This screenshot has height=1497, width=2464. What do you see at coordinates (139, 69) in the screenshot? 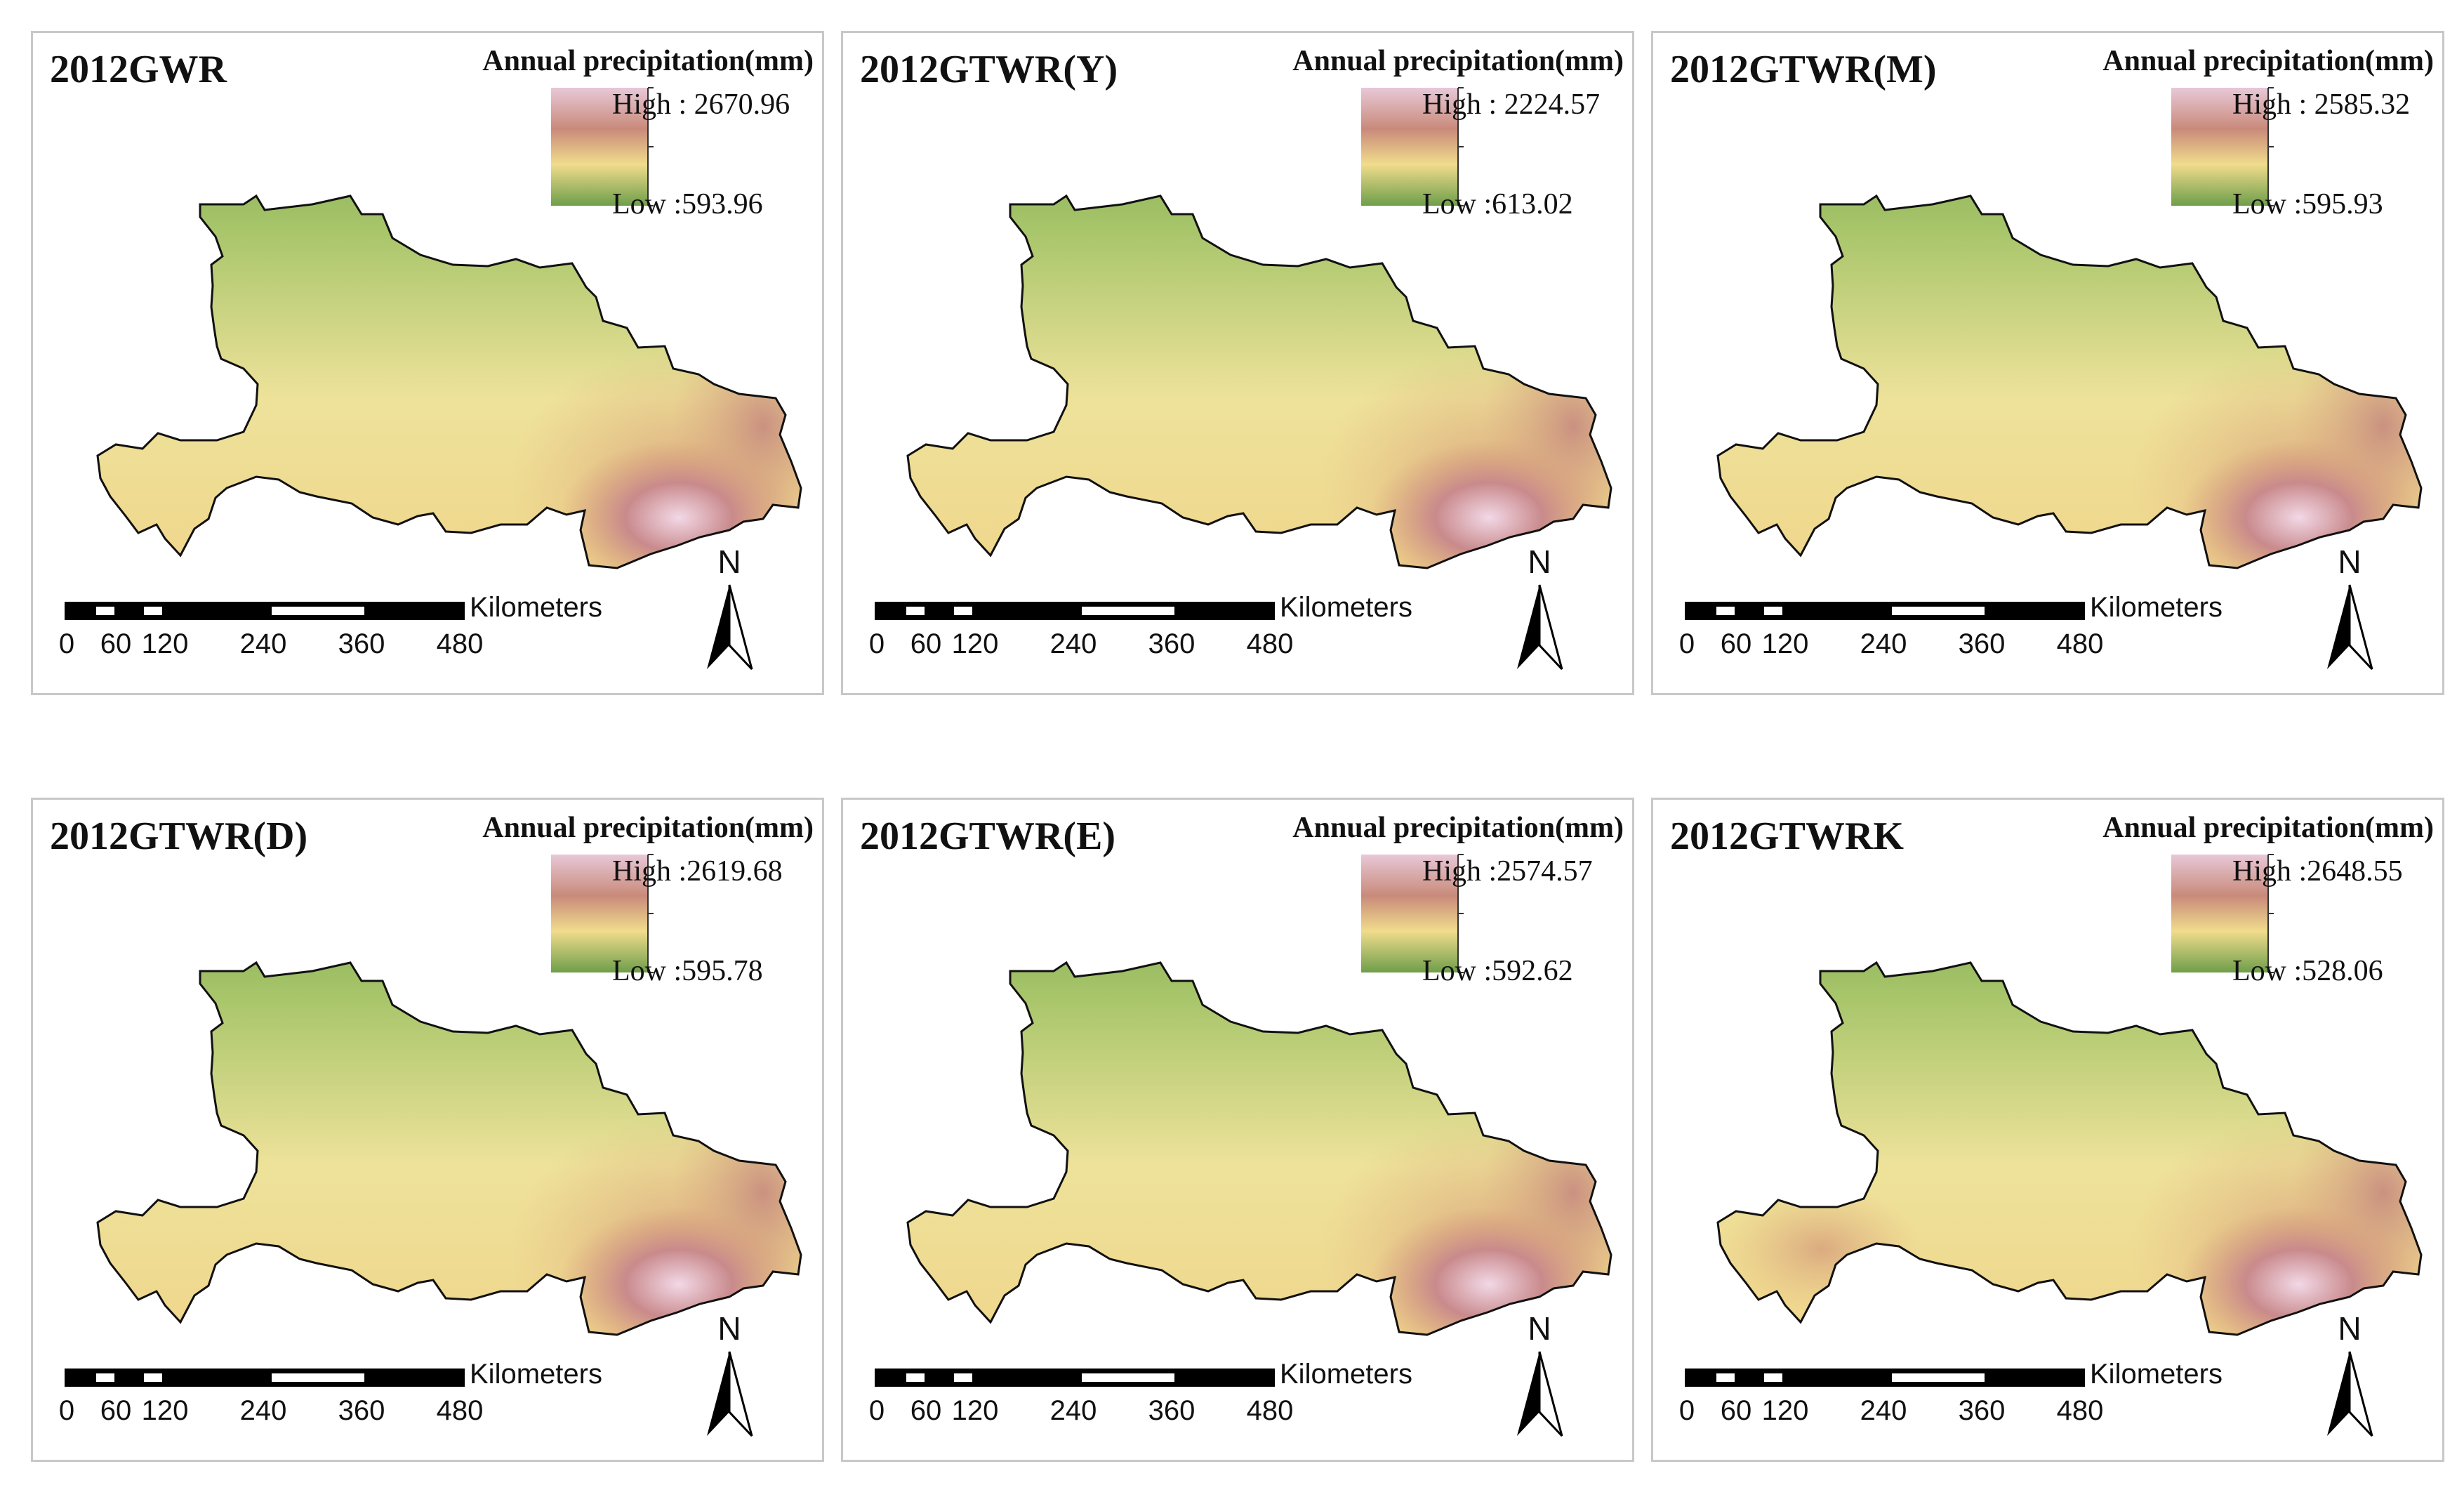
I see `map-title: 2012GWR` at bounding box center [139, 69].